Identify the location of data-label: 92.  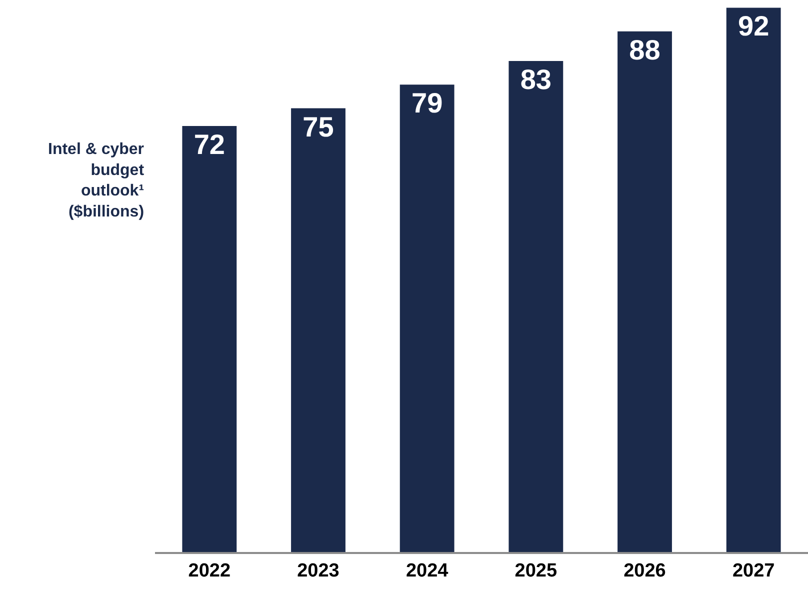
(754, 26).